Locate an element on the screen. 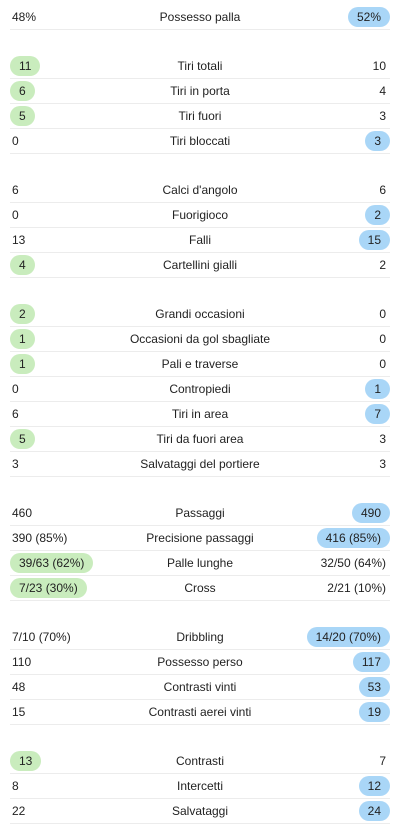 This screenshot has height=824, width=400. stat-row: 6 Tiri in porta 4 is located at coordinates (200, 91).